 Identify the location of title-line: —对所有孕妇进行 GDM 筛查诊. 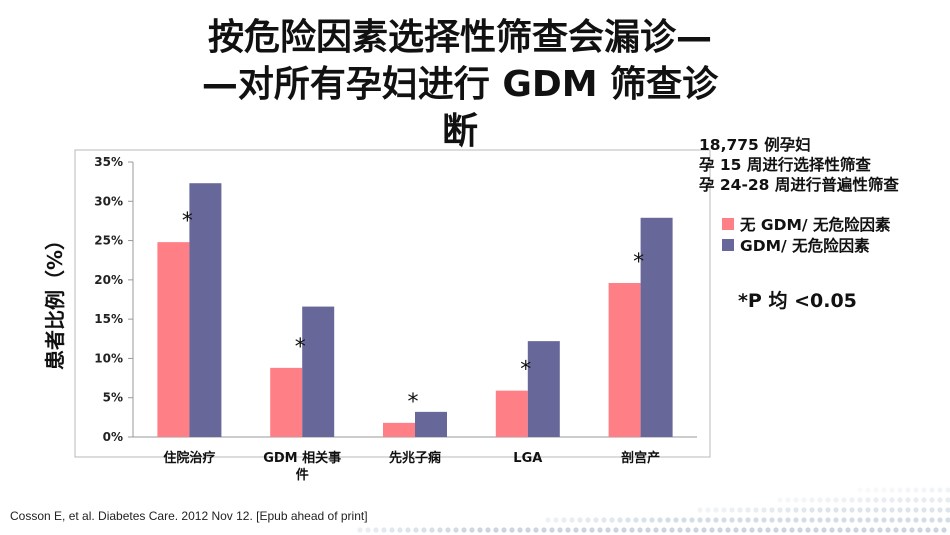
(460, 84).